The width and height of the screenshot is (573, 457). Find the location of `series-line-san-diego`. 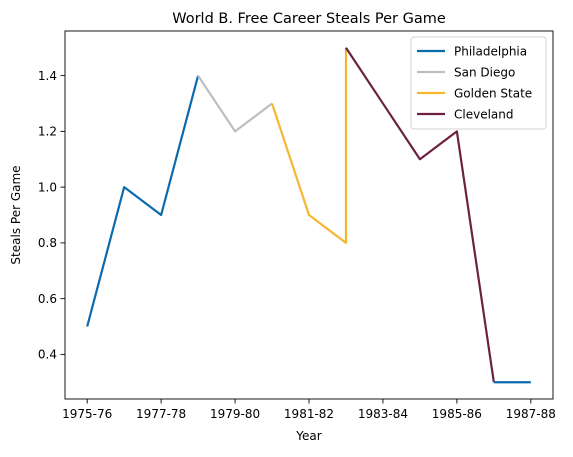

series-line-san-diego is located at coordinates (235, 104).